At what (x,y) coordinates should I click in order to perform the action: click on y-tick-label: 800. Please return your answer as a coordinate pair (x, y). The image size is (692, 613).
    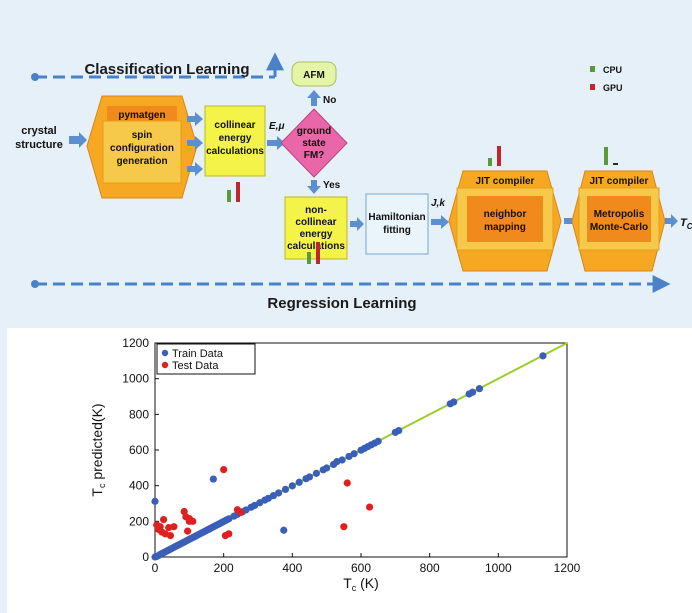
    Looking at the image, I should click on (139, 414).